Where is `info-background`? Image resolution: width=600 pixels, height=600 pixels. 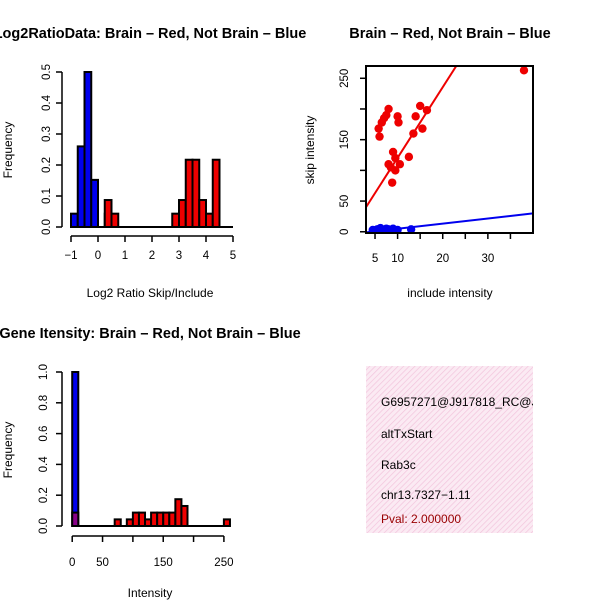
info-background is located at coordinates (449, 449).